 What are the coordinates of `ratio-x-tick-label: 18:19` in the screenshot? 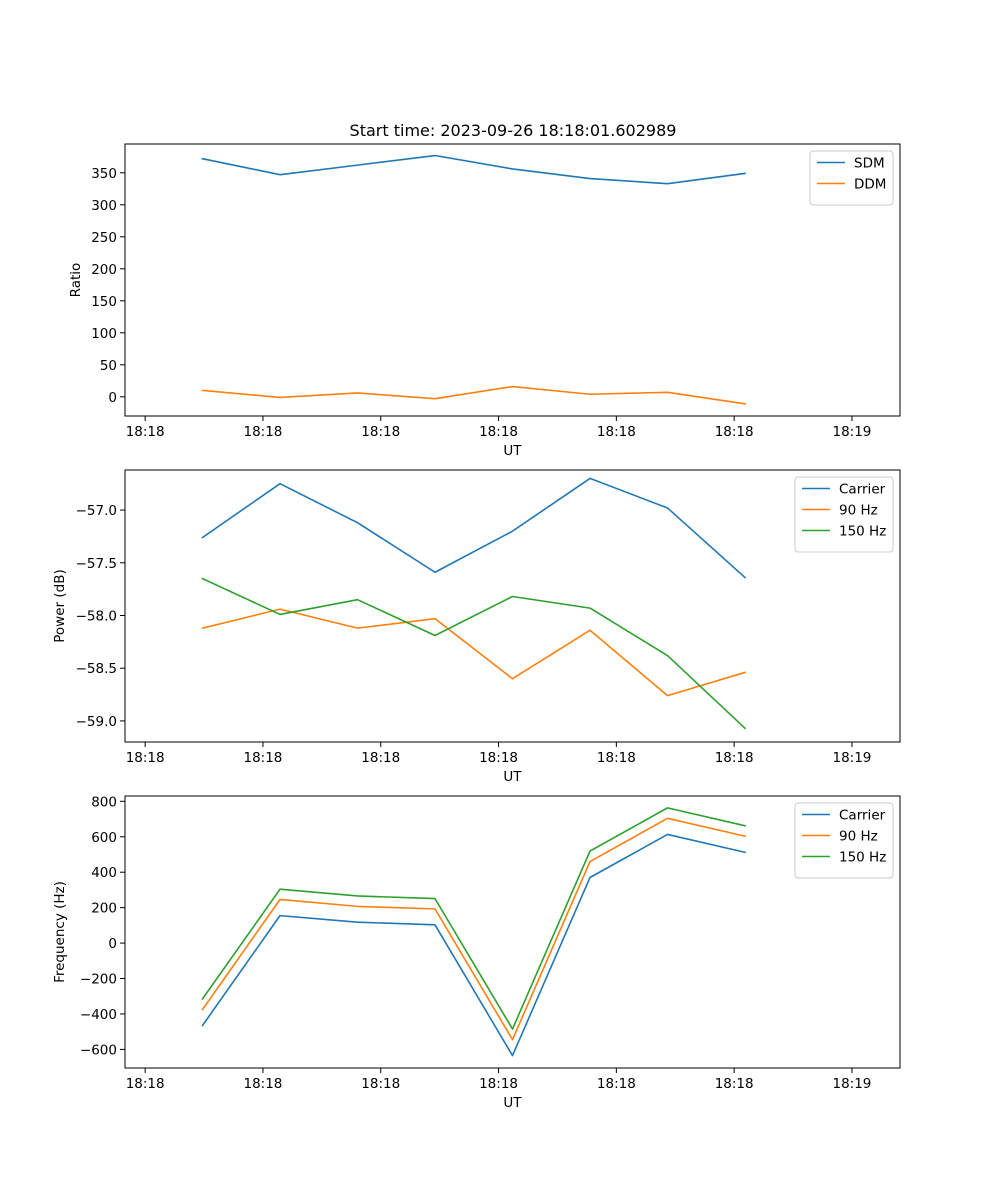 It's located at (851, 432).